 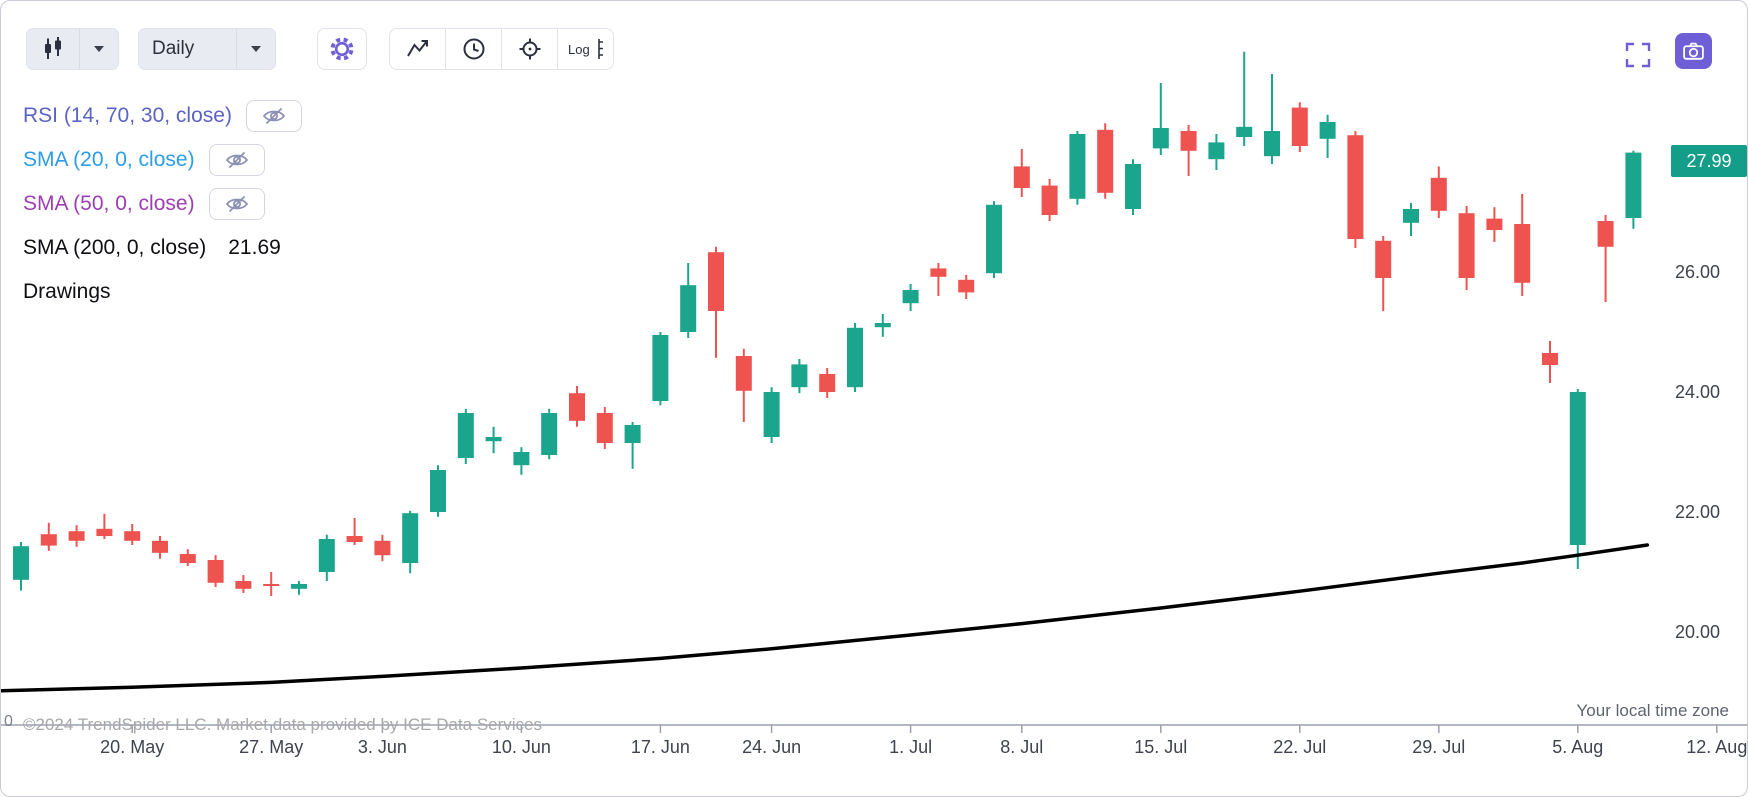 I want to click on legend-row-sma20: SMA (20, 0, close), so click(x=162, y=159).